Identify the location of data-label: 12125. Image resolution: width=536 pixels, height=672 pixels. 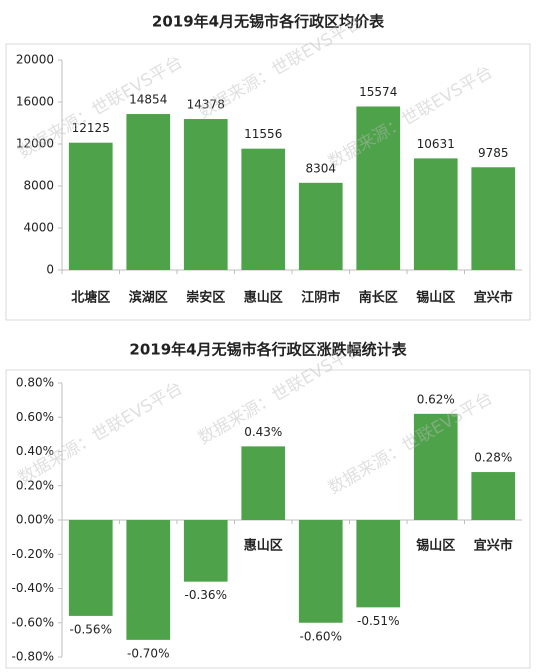
(91, 128).